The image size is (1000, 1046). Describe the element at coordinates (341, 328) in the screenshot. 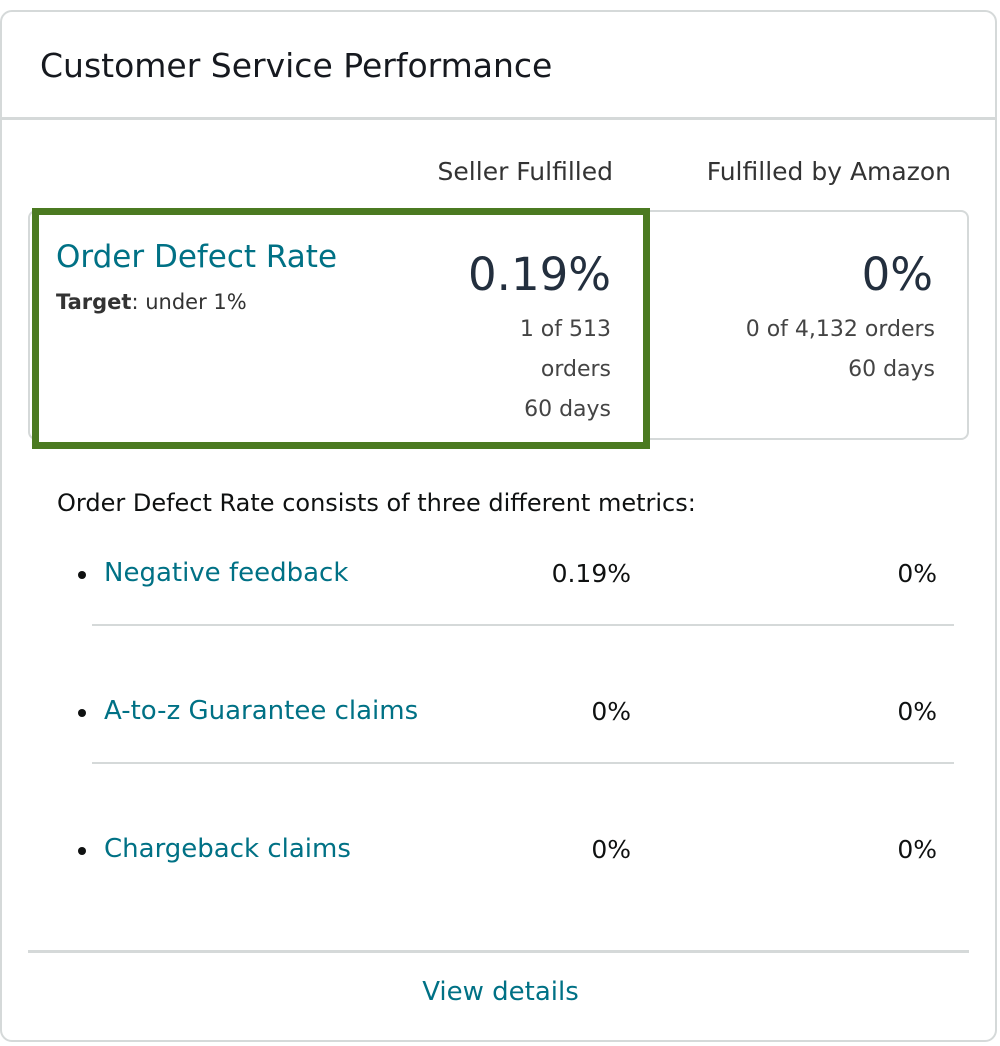

I see `seller-fulfilled-highlight` at that location.